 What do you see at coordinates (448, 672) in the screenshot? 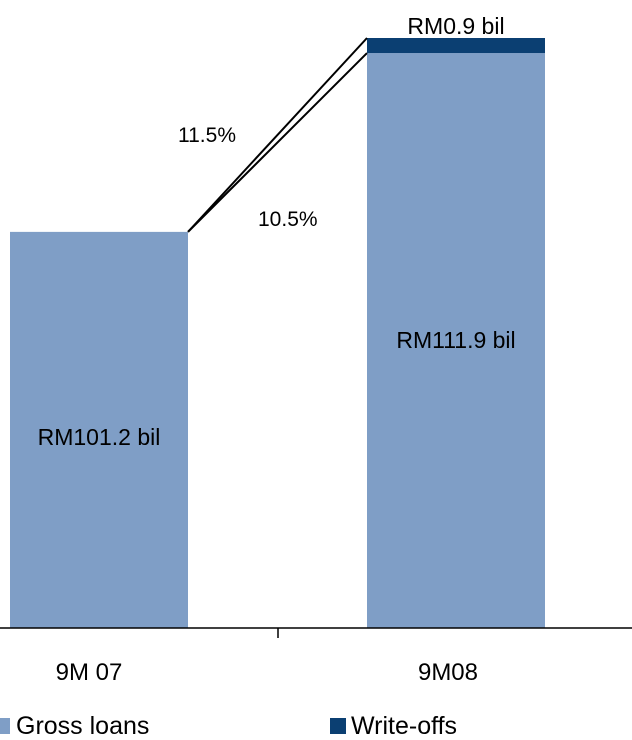
I see `x-tick-label: 9M08` at bounding box center [448, 672].